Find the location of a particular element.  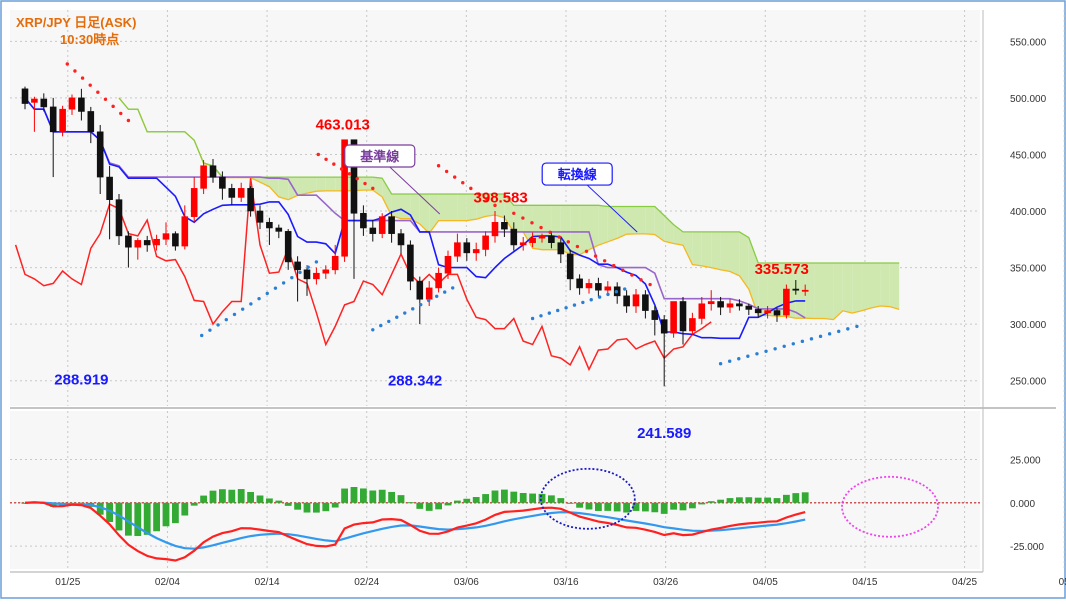

macd-tick-label: -25.000 is located at coordinates (1027, 547).